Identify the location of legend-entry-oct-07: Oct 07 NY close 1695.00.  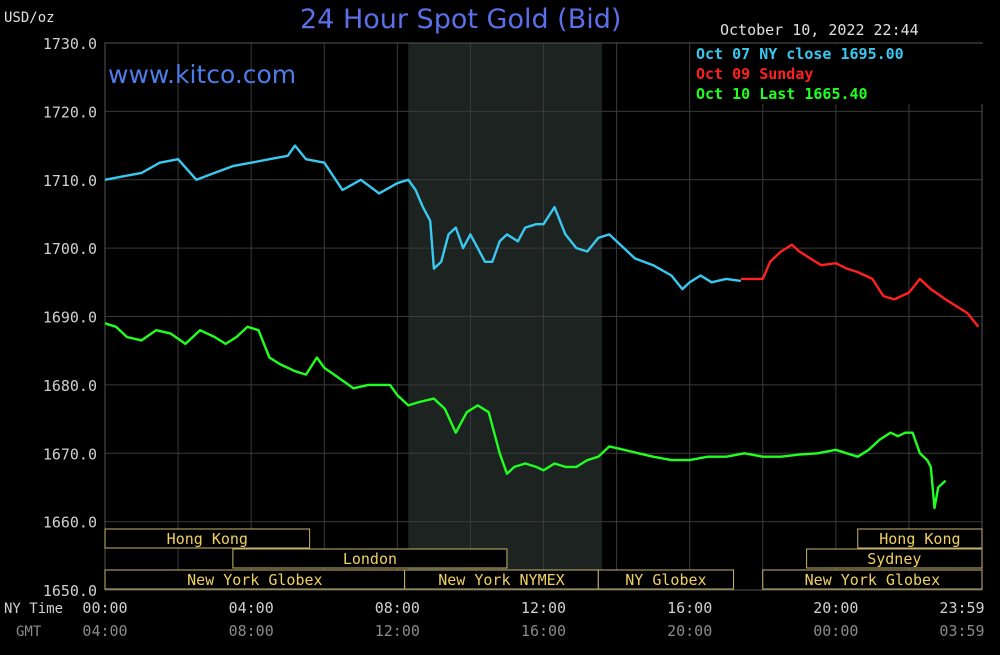
(800, 54).